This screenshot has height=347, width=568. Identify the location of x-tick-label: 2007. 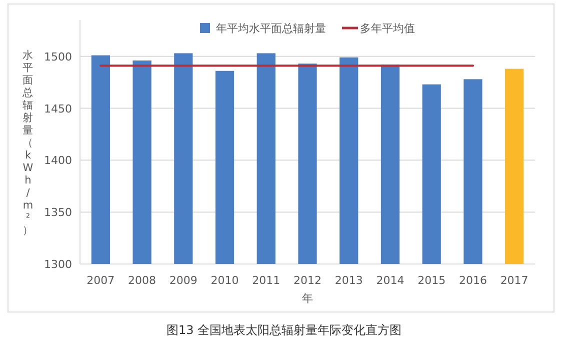
(100, 280).